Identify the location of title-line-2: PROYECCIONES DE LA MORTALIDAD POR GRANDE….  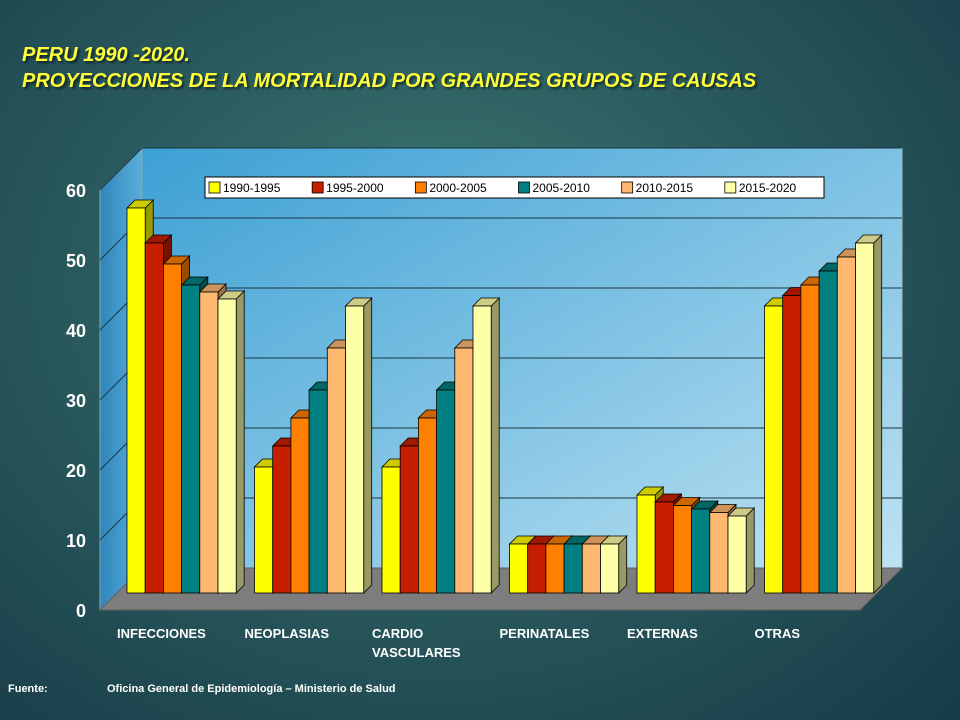
(389, 81).